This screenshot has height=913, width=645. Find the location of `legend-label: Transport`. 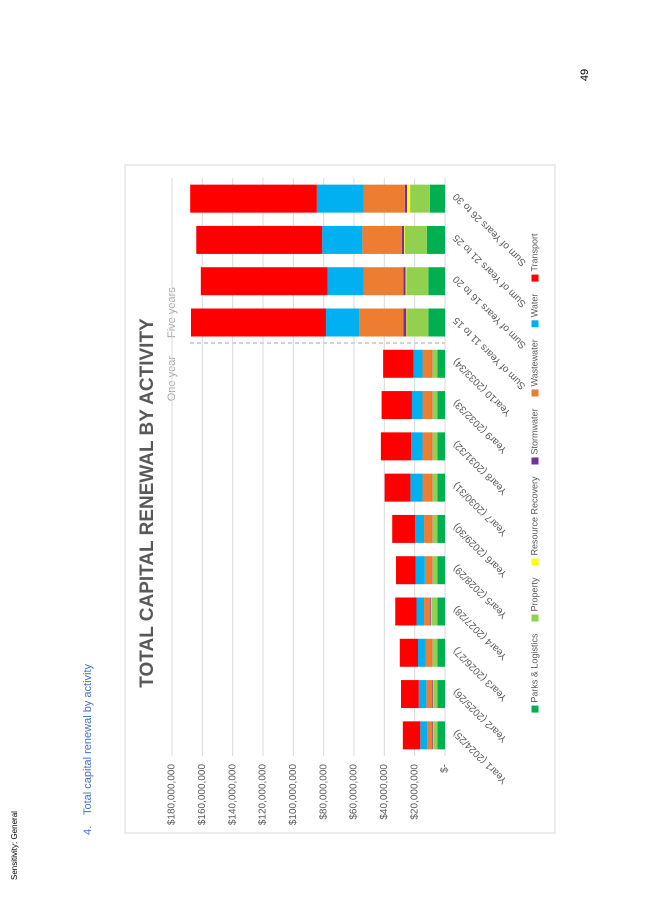

legend-label: Transport is located at coordinates (534, 252).